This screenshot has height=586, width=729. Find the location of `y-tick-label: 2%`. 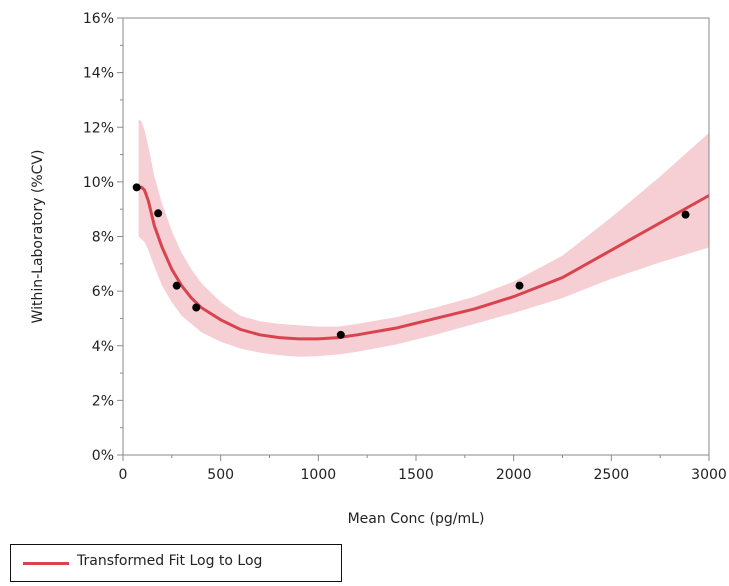

y-tick-label: 2% is located at coordinates (103, 401).